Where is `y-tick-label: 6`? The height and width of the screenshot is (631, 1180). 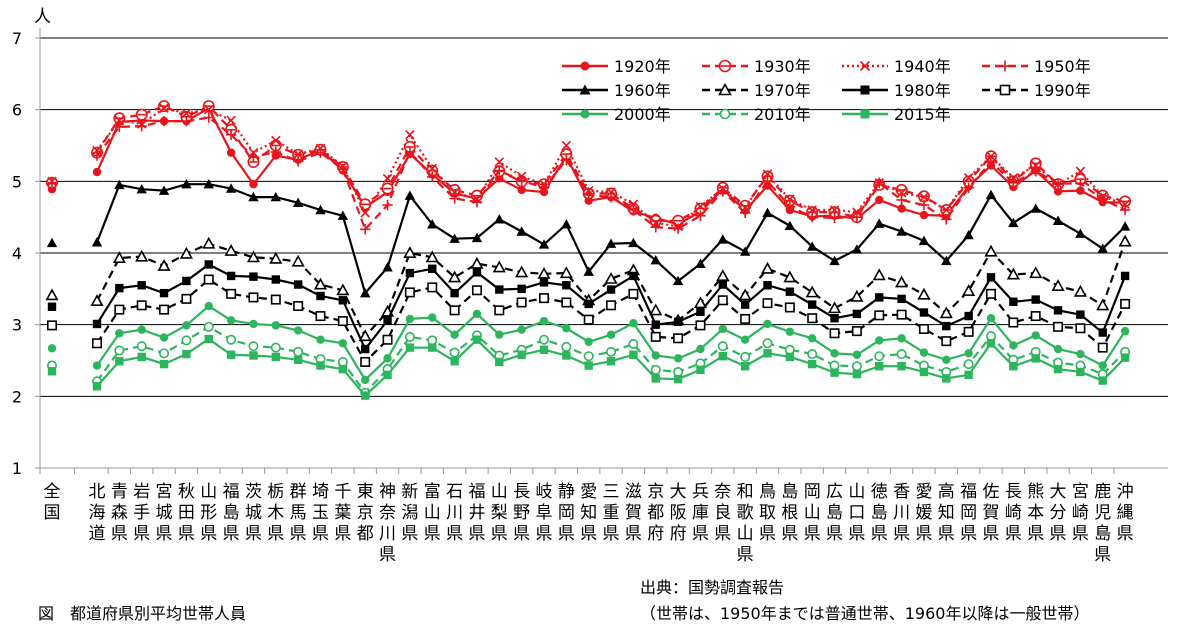
y-tick-label: 6 is located at coordinates (17, 110).